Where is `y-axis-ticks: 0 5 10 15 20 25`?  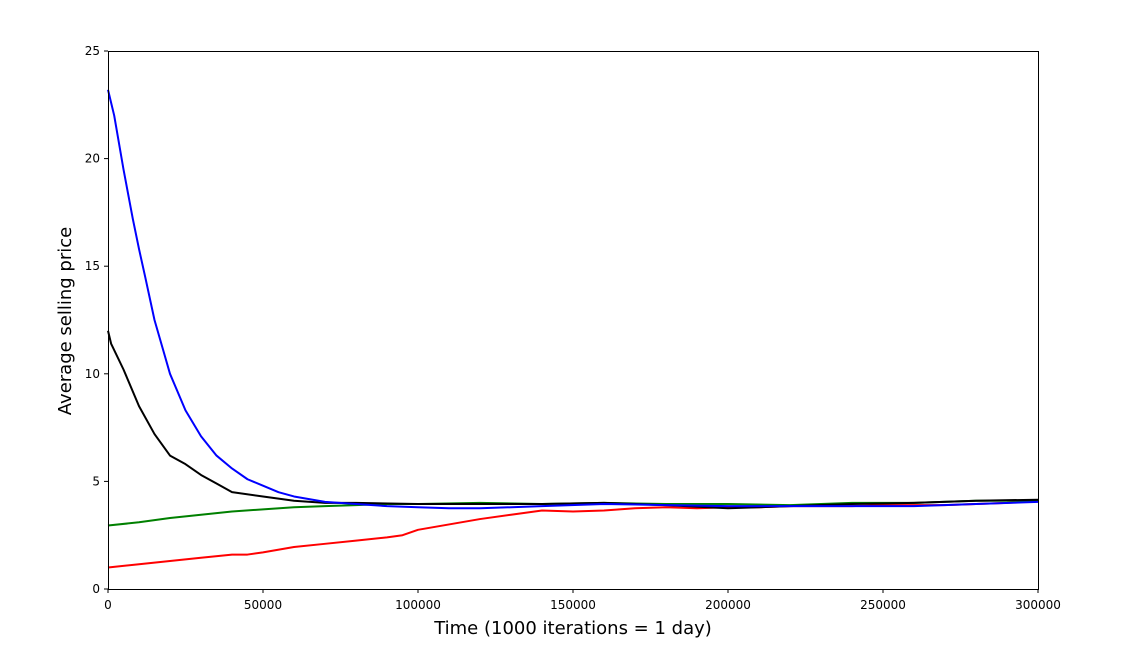 y-axis-ticks: 0 5 10 15 20 25 is located at coordinates (96, 320).